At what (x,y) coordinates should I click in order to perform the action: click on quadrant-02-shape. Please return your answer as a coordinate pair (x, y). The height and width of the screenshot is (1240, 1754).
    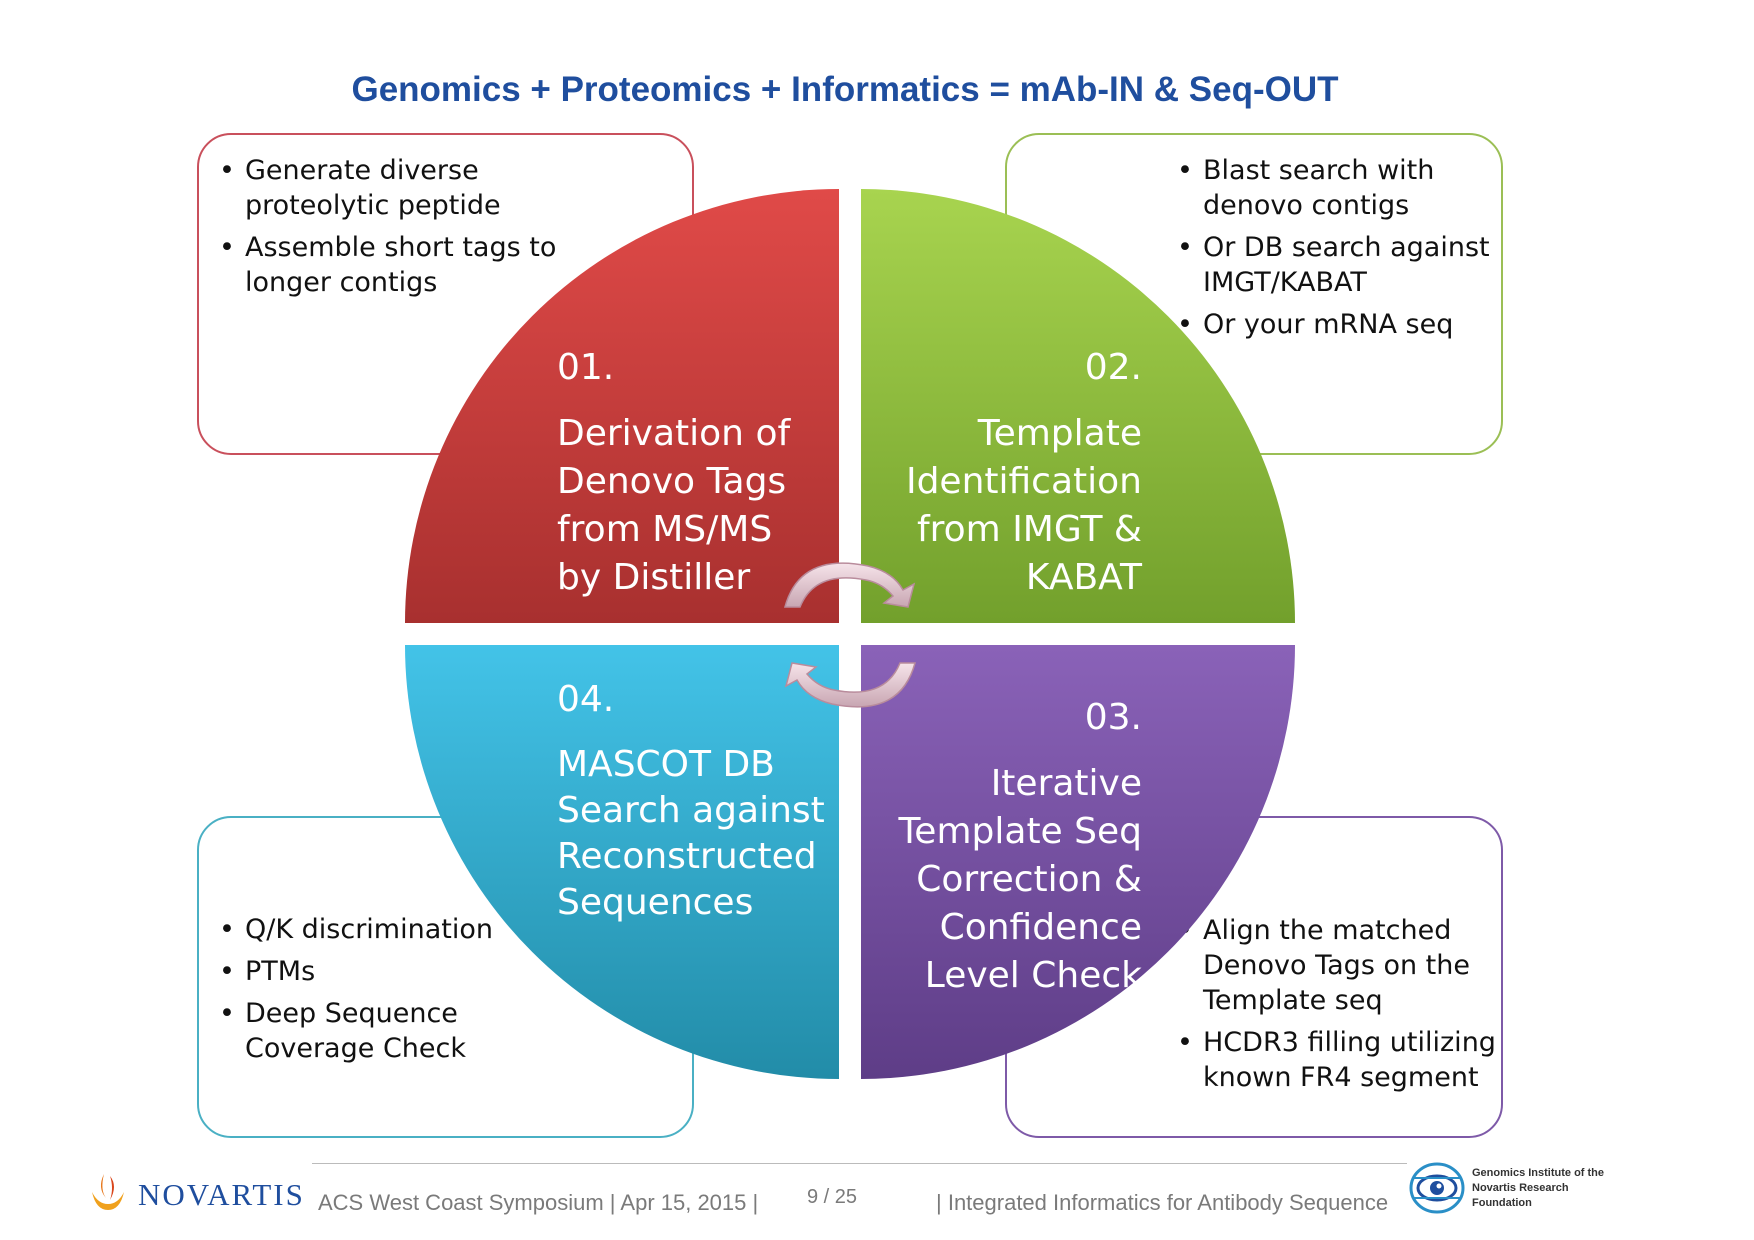
    Looking at the image, I should click on (1078, 406).